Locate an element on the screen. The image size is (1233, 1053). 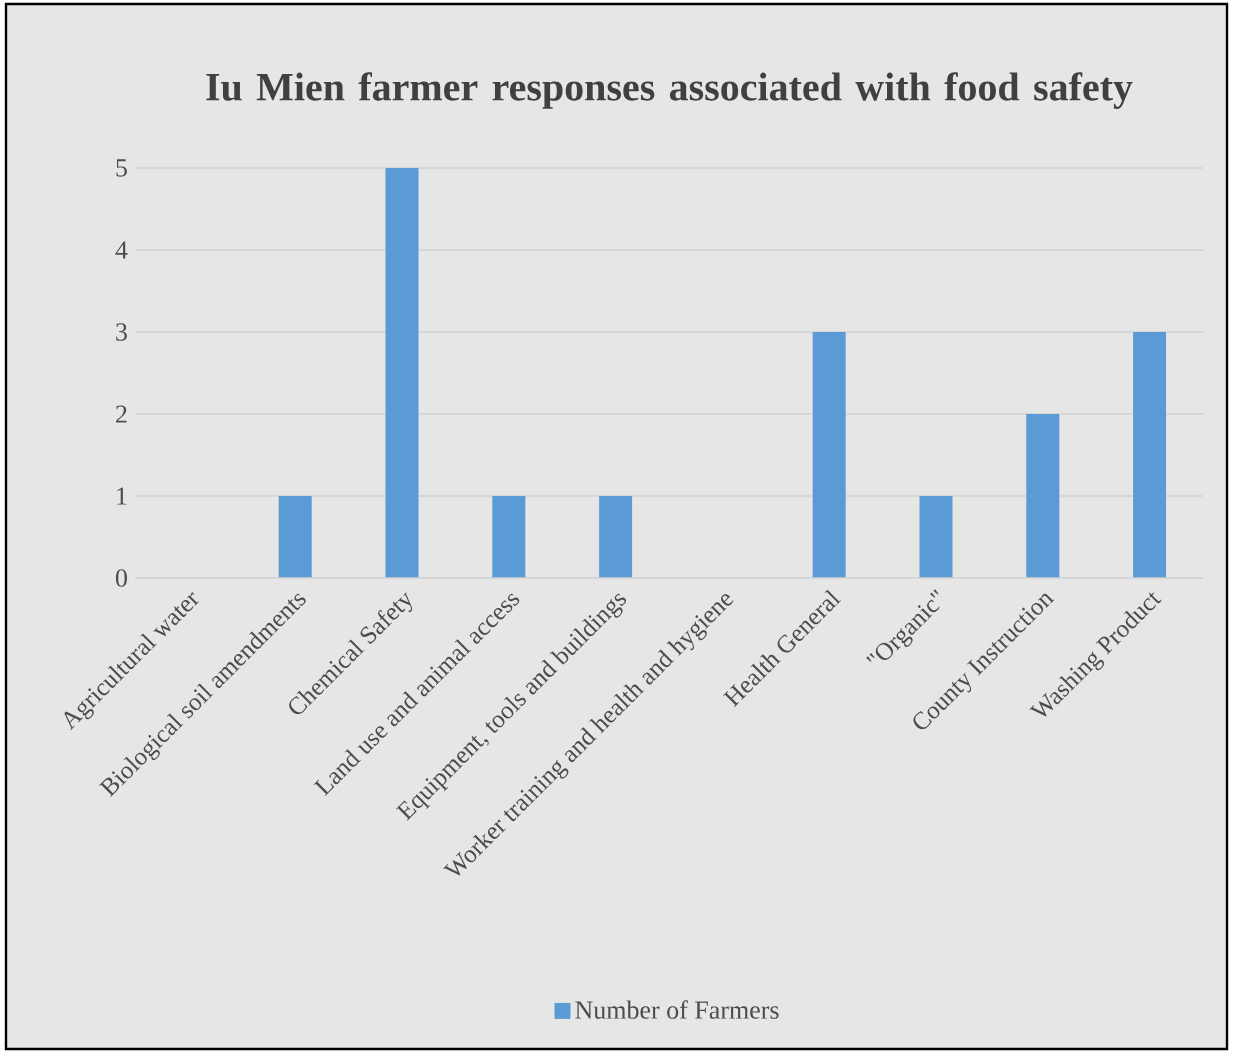
legend-label: Number of Farmers is located at coordinates (677, 1009).